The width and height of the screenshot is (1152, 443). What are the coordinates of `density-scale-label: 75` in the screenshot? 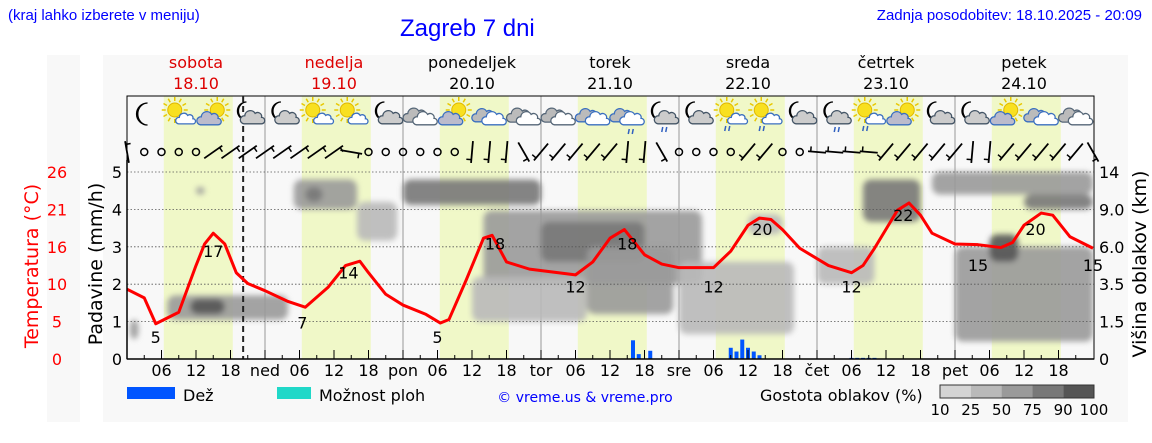 It's located at (1032, 410).